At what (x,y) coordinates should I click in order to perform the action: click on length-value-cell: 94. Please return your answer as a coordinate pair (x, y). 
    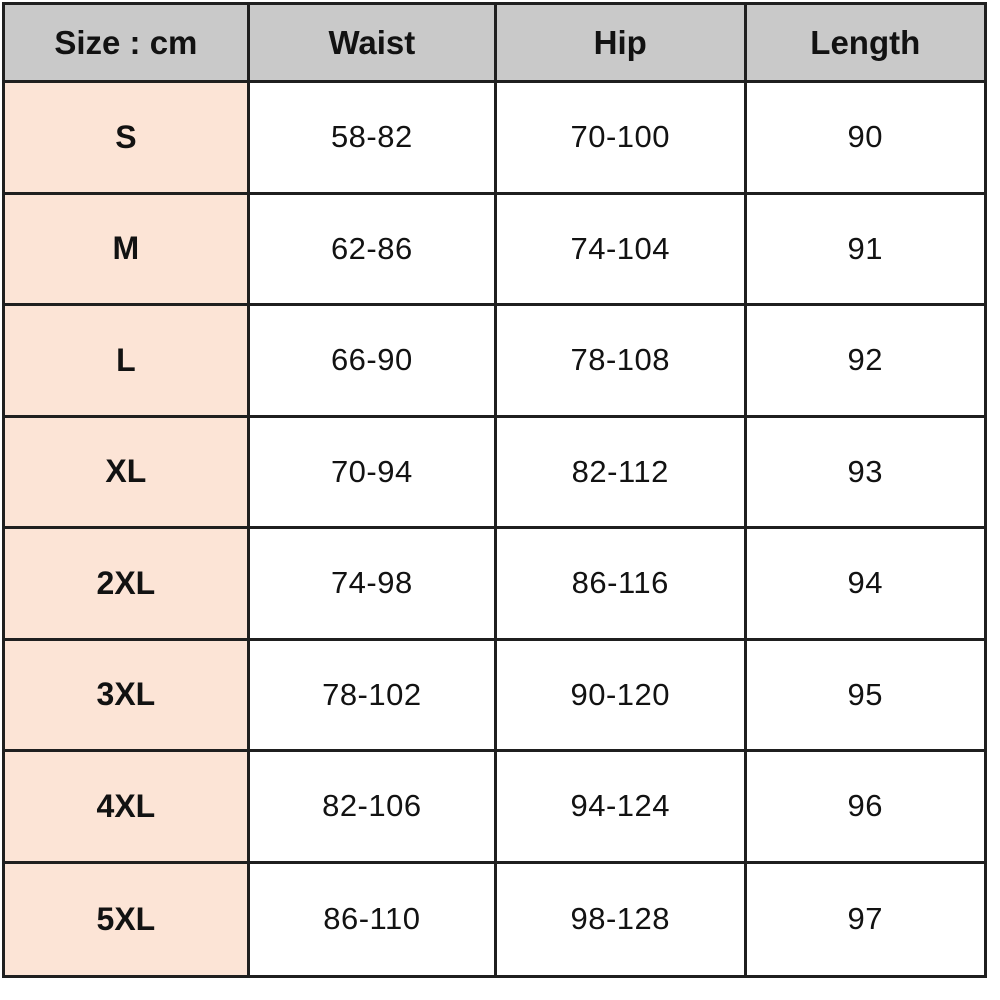
    Looking at the image, I should click on (865, 585).